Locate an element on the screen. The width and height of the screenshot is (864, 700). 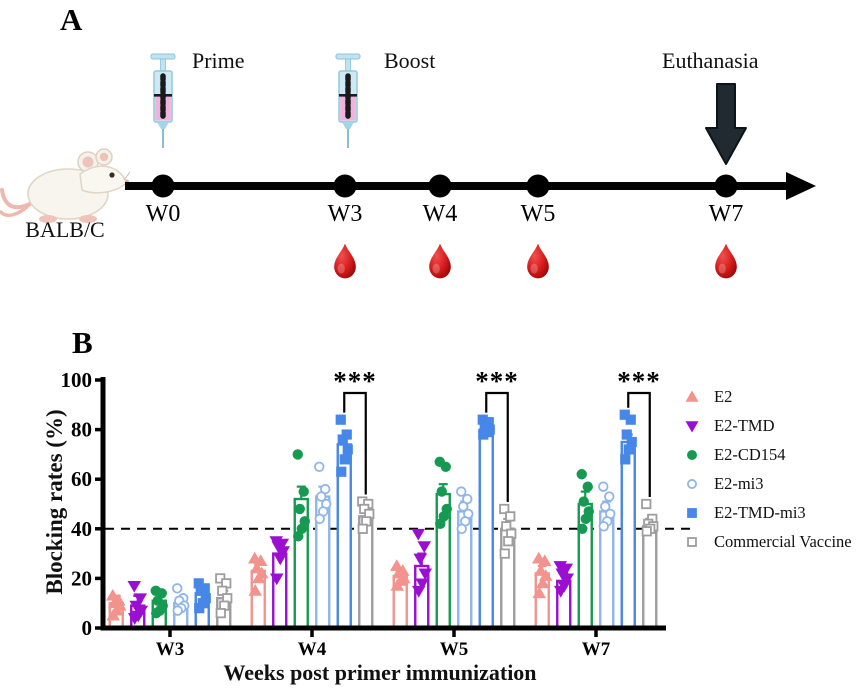
legend-label: E2 is located at coordinates (723, 396).